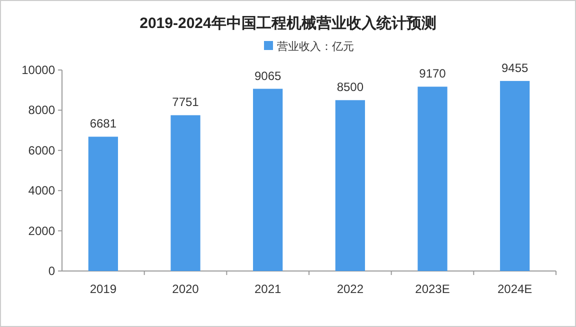 This screenshot has height=327, width=576. What do you see at coordinates (350, 87) in the screenshot?
I see `data-label: 8500` at bounding box center [350, 87].